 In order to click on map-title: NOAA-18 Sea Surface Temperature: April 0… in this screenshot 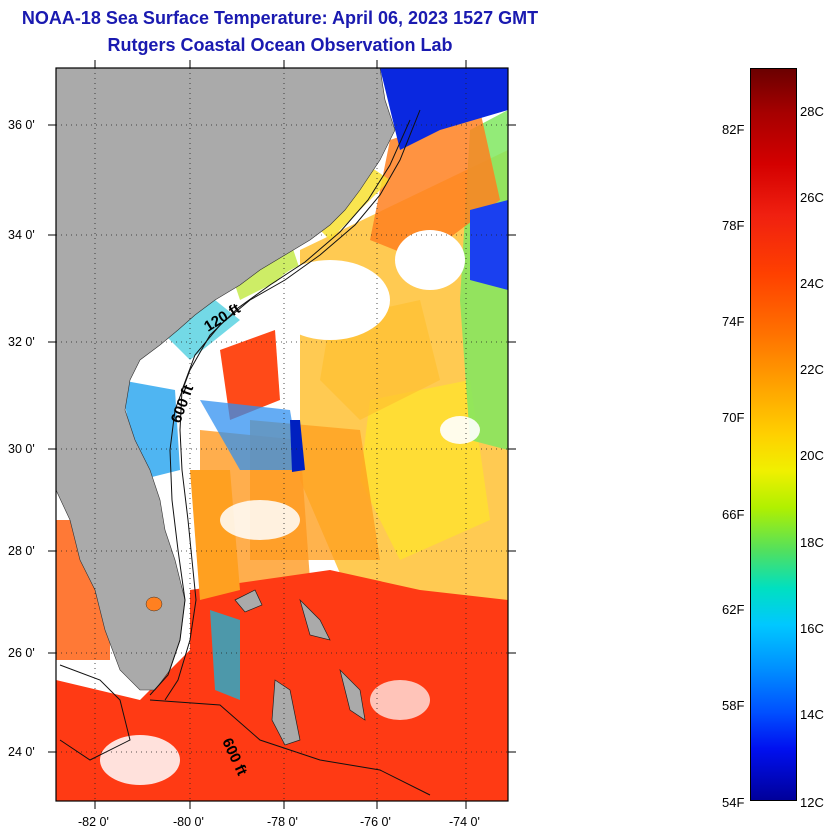, I will do `click(280, 18)`.